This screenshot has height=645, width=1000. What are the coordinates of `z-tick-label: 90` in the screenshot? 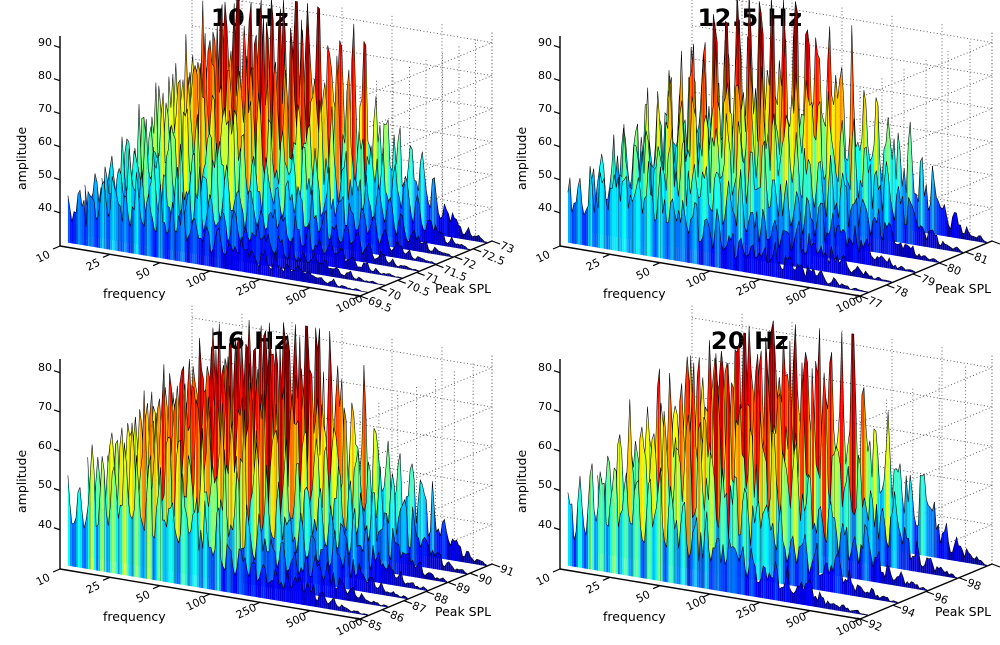 It's located at (45, 42).